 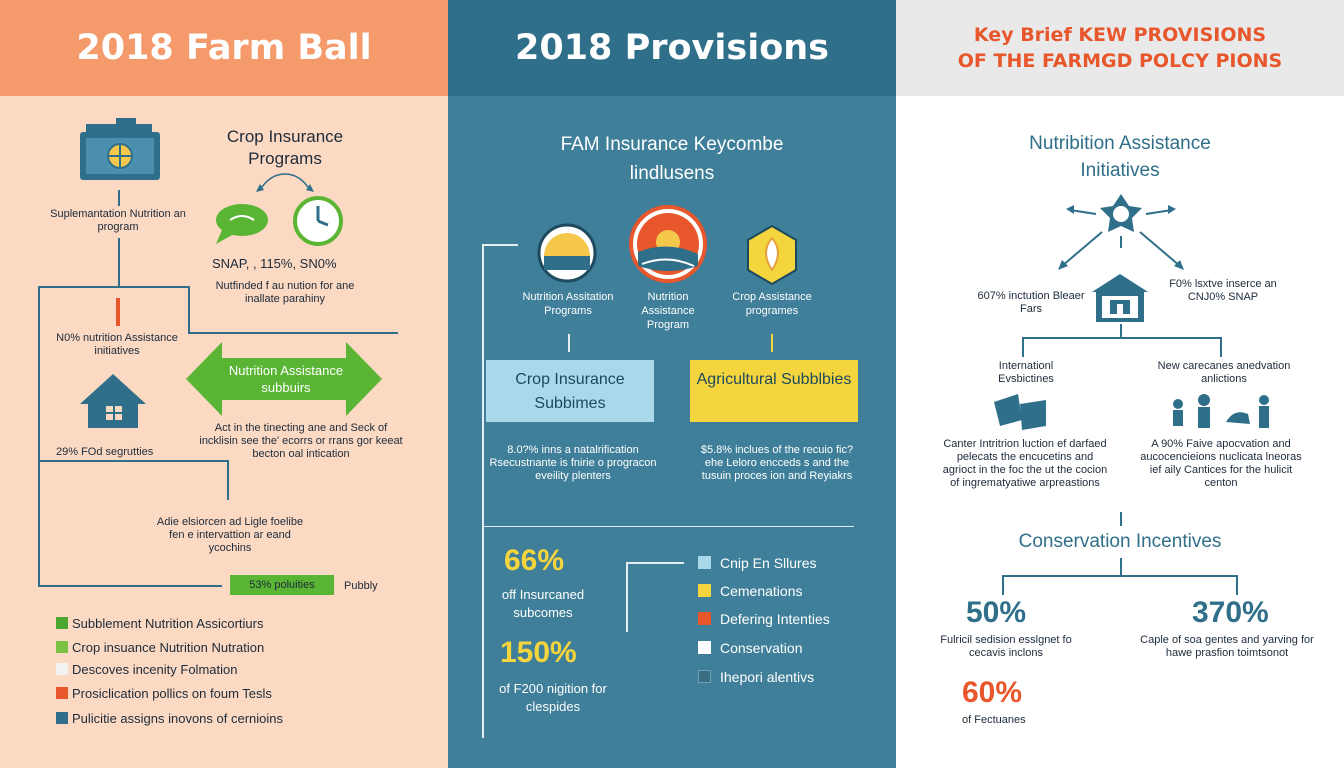 What do you see at coordinates (534, 560) in the screenshot?
I see `stat-66: 66%` at bounding box center [534, 560].